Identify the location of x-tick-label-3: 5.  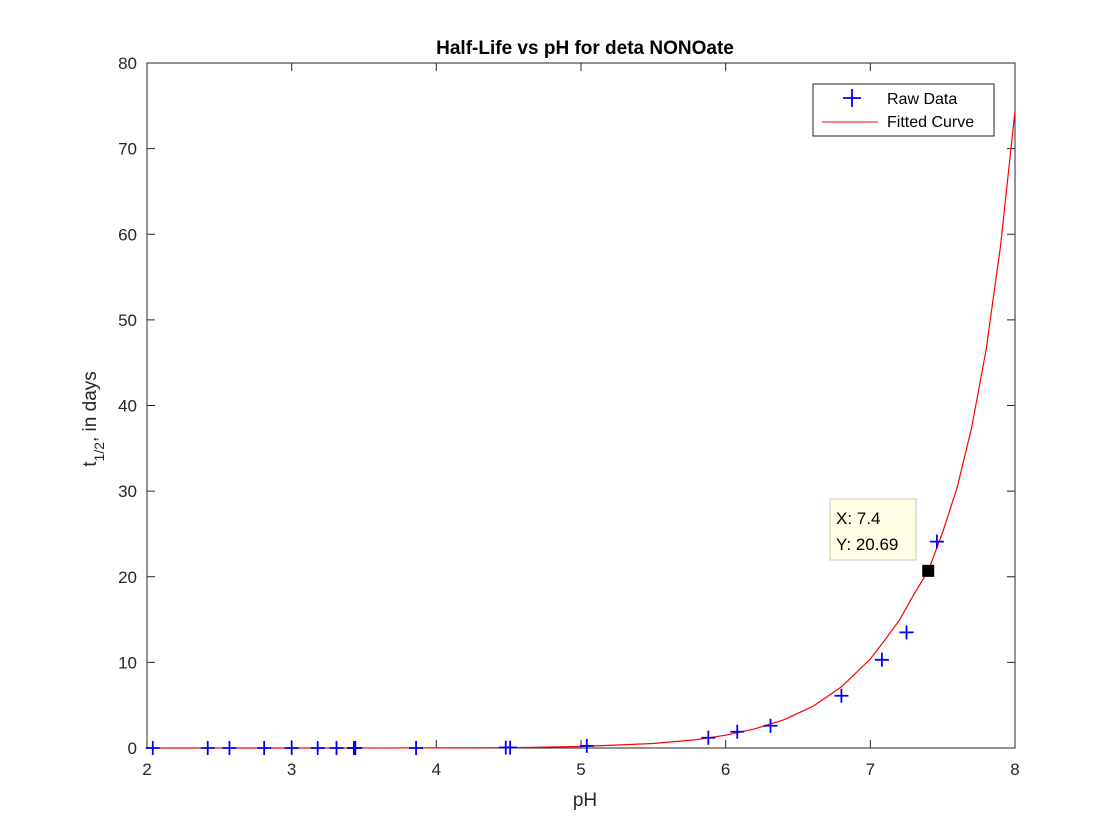
(580, 769).